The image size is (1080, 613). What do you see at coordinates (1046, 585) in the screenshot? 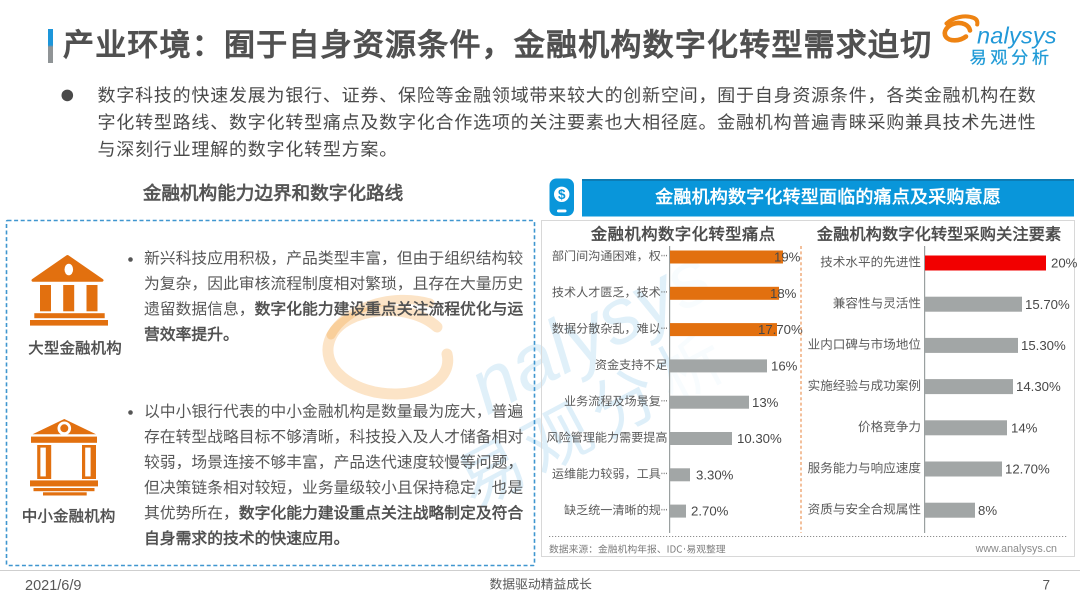
I see `svg-text: 7` at bounding box center [1046, 585].